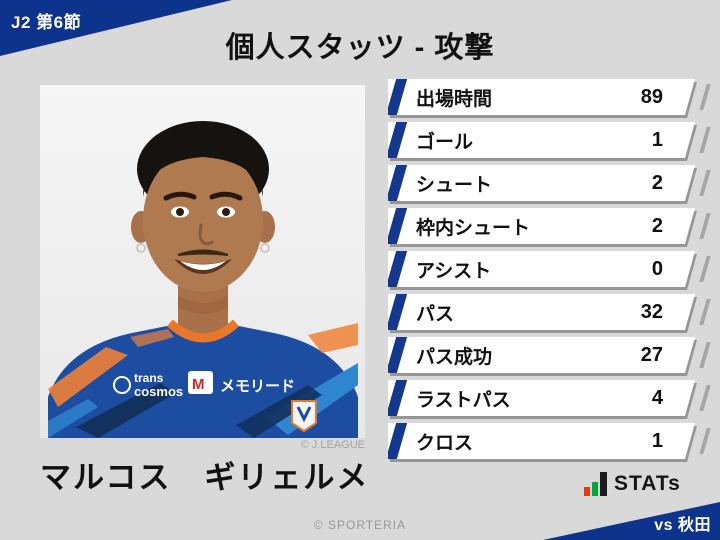  What do you see at coordinates (149, 378) in the screenshot?
I see `svg-text: trans` at bounding box center [149, 378].